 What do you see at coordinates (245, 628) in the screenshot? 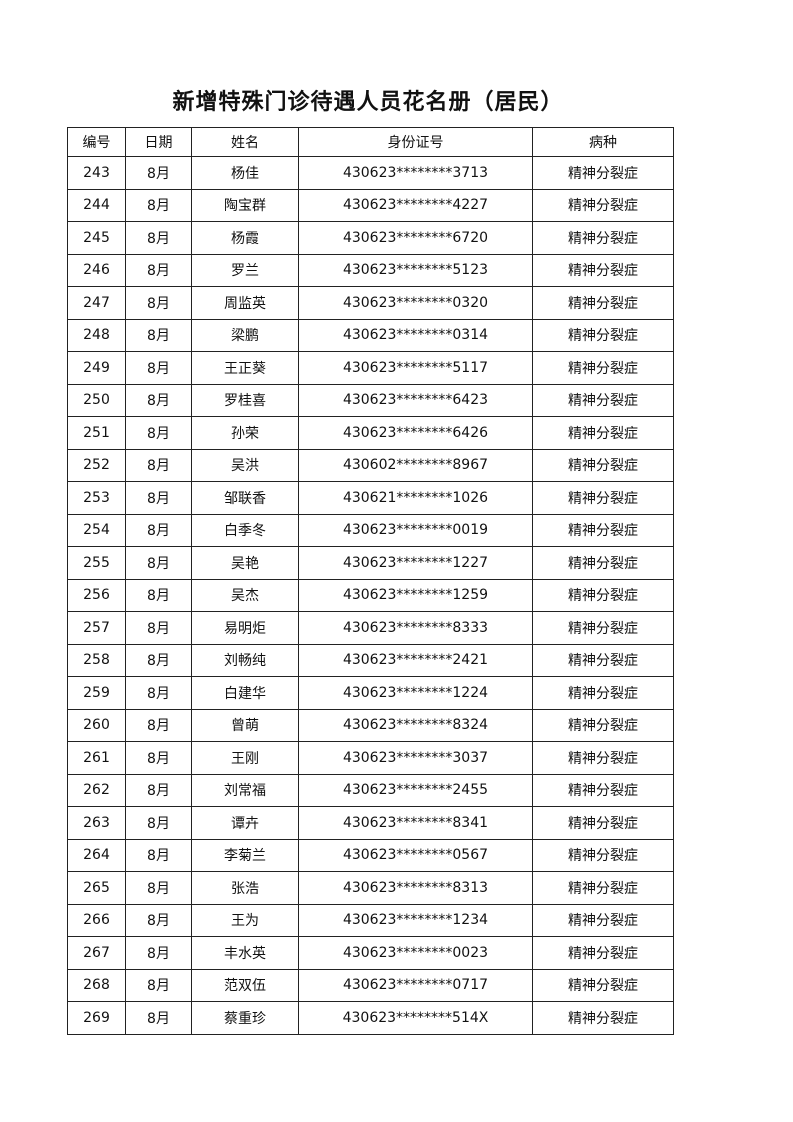
I see `cell-name: 易明炬` at bounding box center [245, 628].